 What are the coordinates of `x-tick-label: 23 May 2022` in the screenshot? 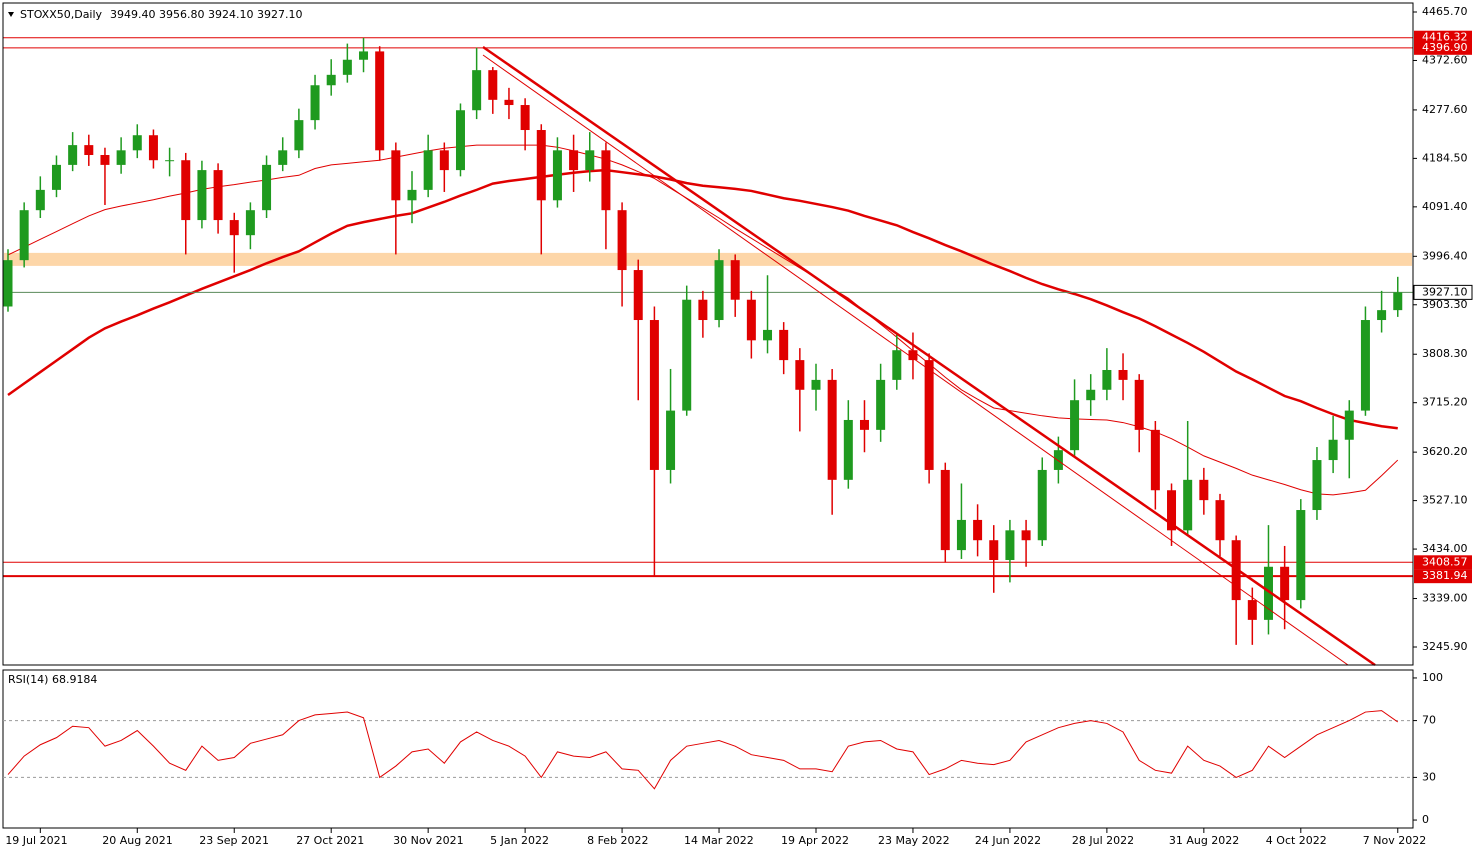 It's located at (914, 840).